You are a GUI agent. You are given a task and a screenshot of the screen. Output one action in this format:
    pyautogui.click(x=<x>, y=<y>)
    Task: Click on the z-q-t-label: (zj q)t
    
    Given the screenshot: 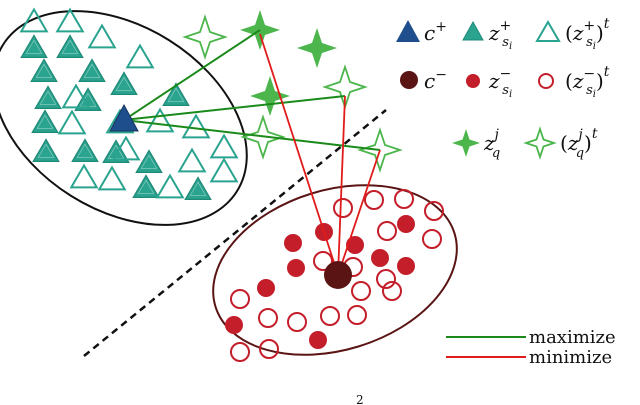 What is the action you would take?
    pyautogui.click(x=579, y=143)
    